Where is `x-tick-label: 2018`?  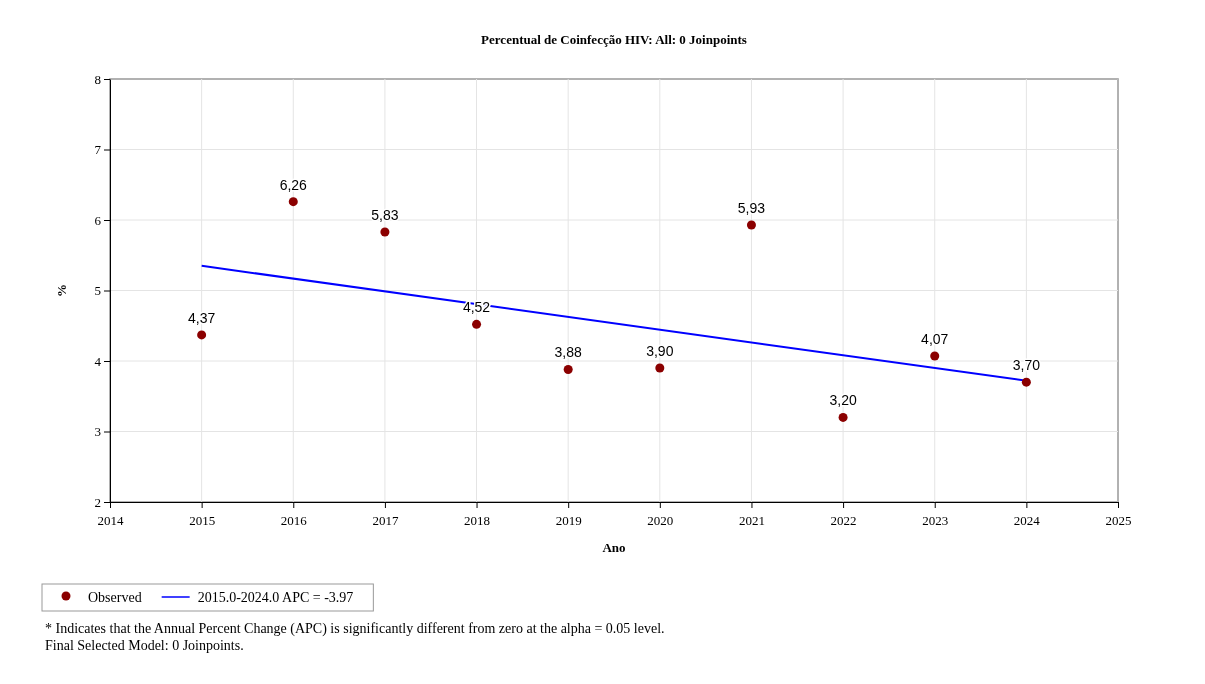 x-tick-label: 2018 is located at coordinates (477, 521).